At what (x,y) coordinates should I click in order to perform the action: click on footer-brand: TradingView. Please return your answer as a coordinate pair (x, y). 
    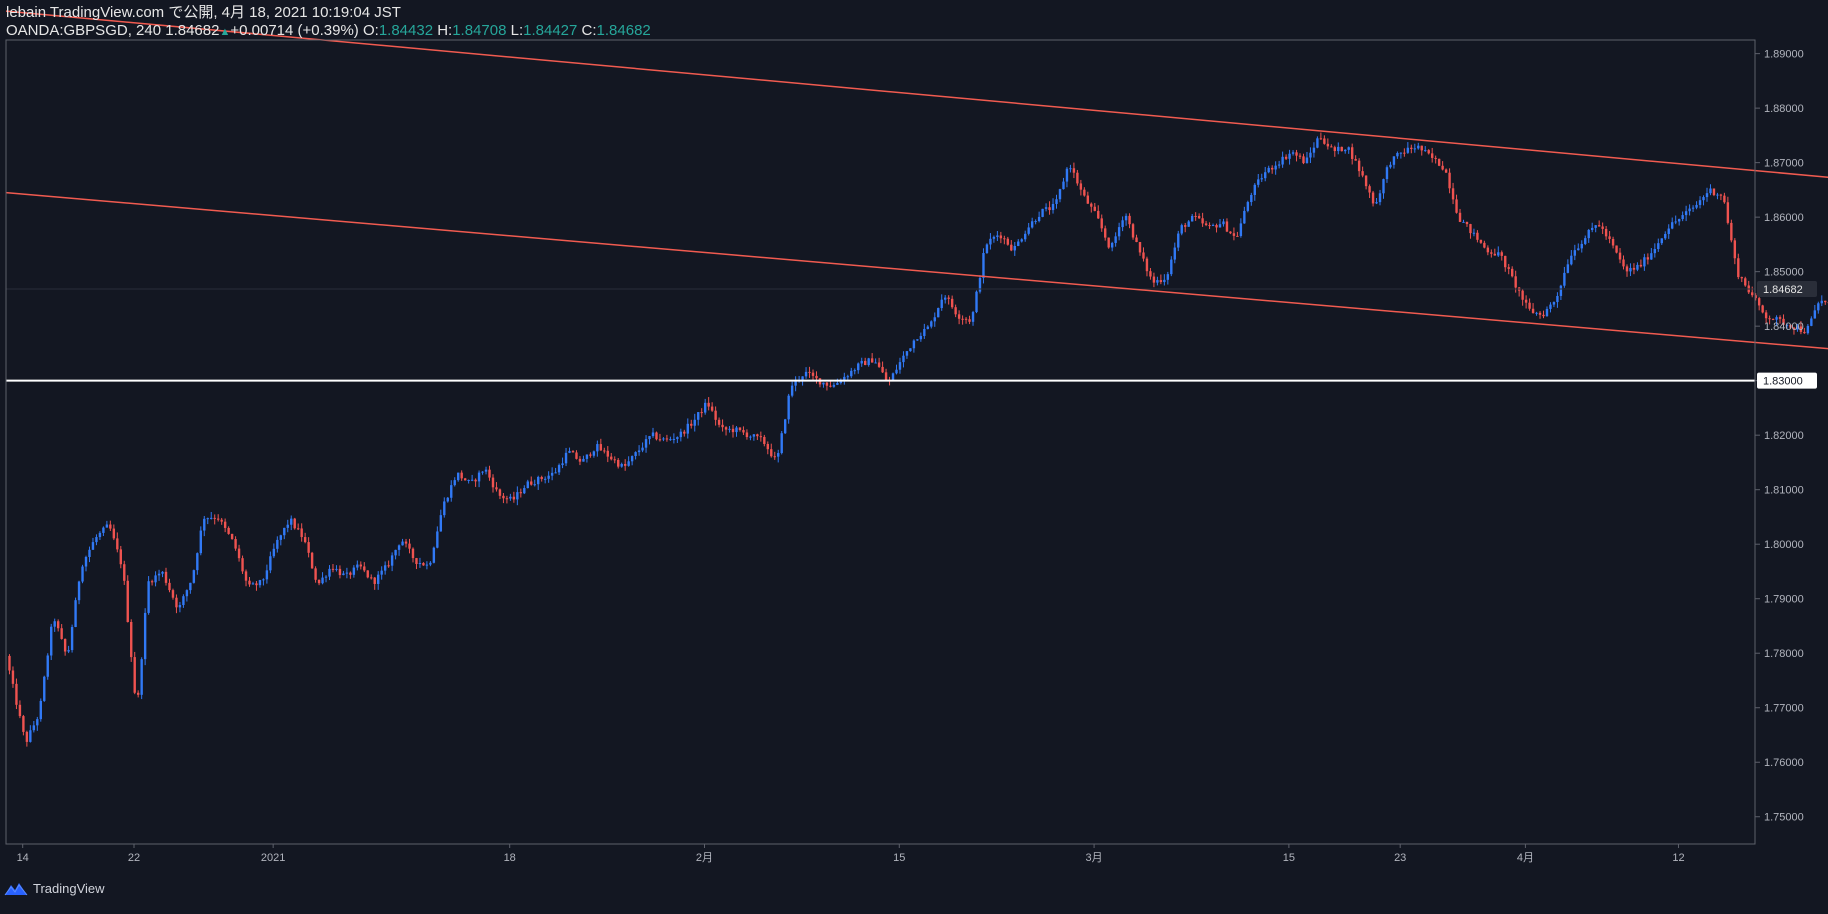
    Looking at the image, I should click on (54, 888).